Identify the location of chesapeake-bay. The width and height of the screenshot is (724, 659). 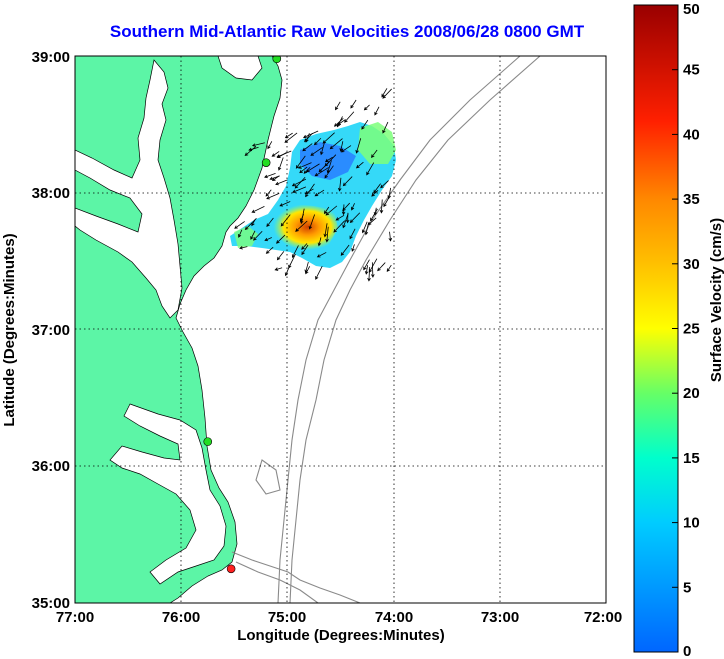
(129, 189).